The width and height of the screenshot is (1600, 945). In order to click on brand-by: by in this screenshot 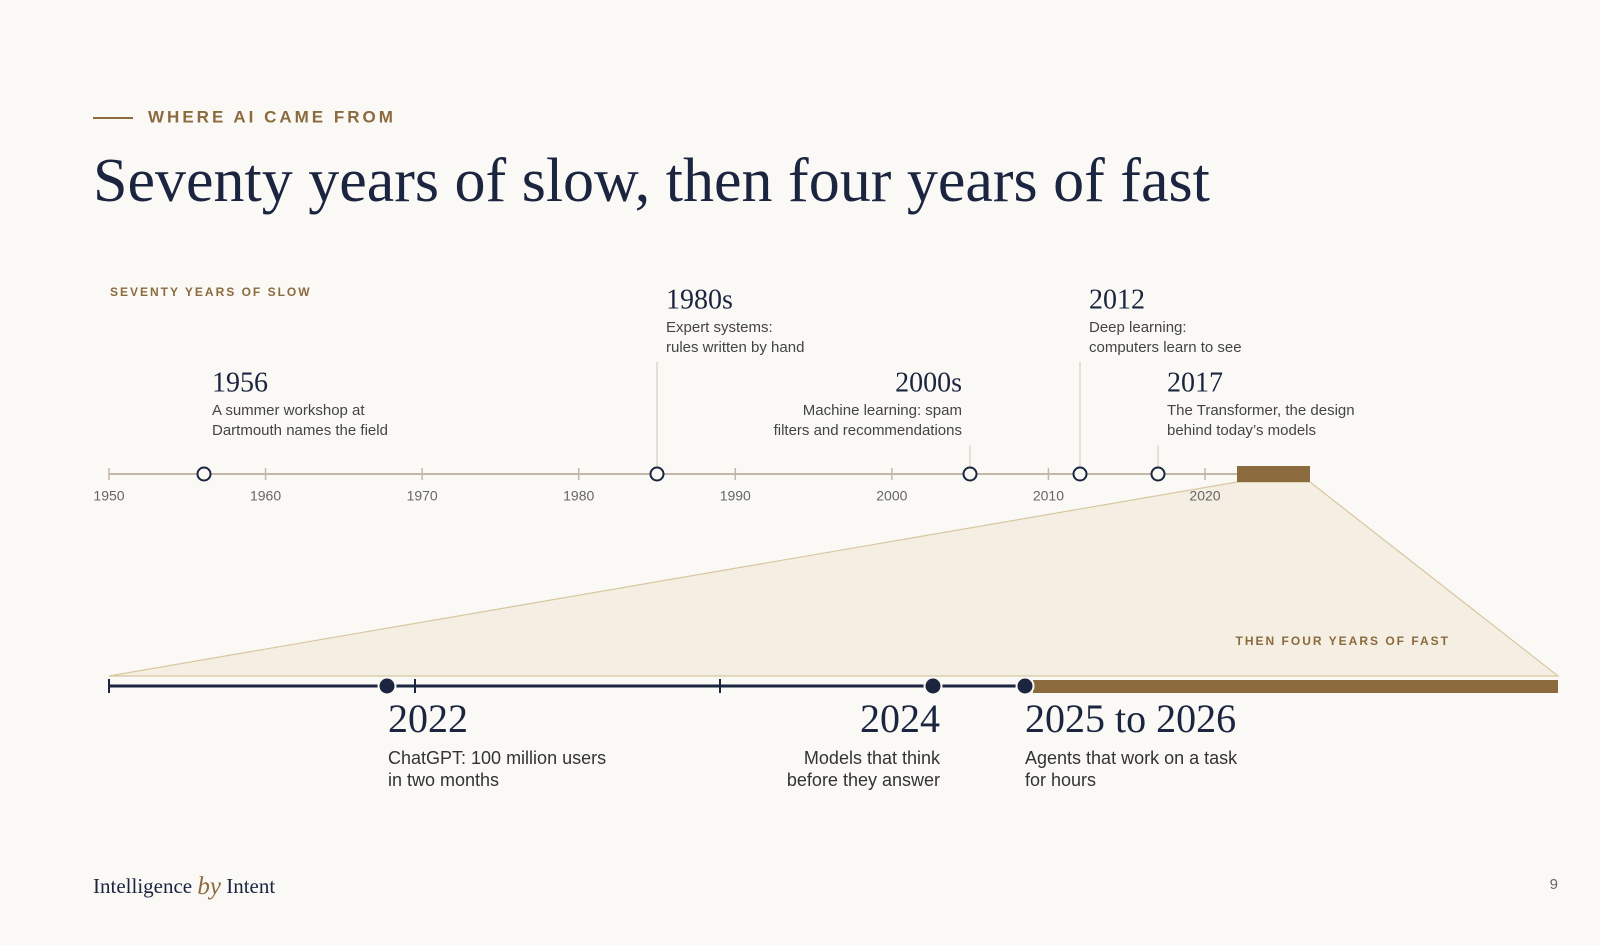, I will do `click(209, 886)`.